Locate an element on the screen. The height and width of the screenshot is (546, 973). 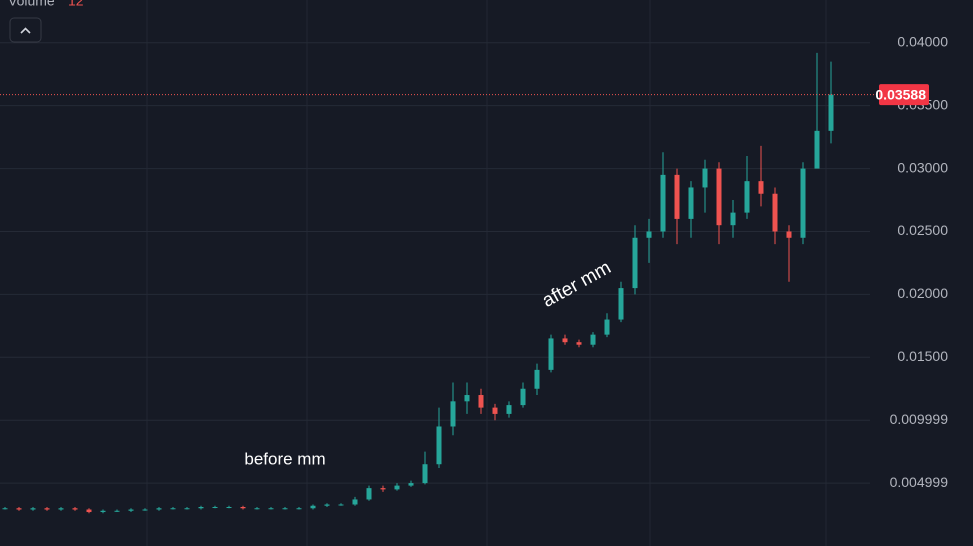
collapse-button is located at coordinates (25, 30).